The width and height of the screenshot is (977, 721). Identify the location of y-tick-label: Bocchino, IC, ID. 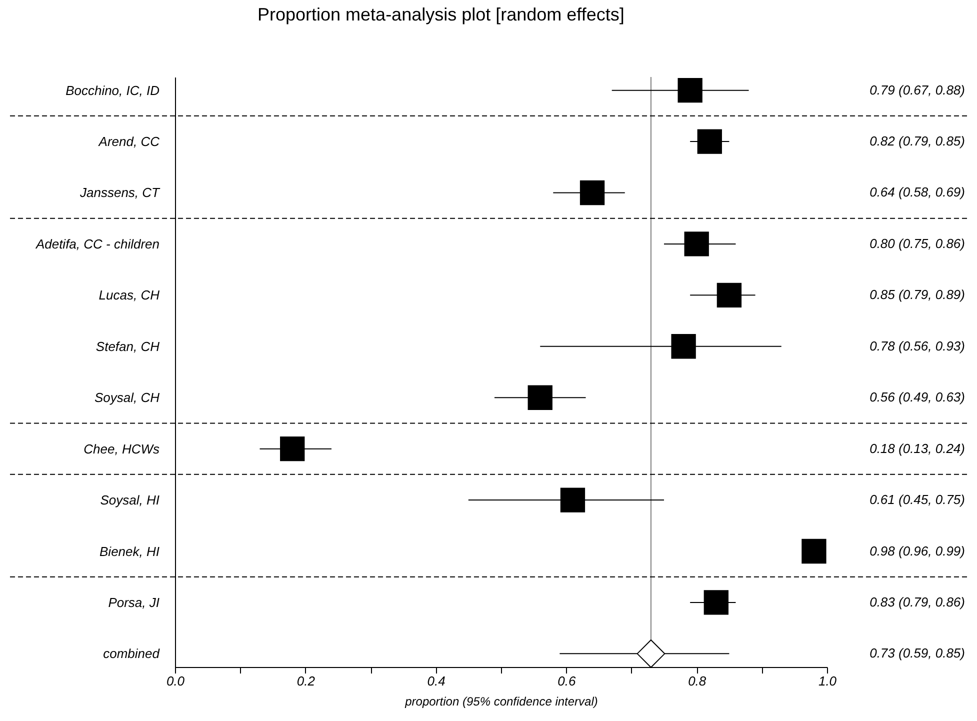
(113, 90).